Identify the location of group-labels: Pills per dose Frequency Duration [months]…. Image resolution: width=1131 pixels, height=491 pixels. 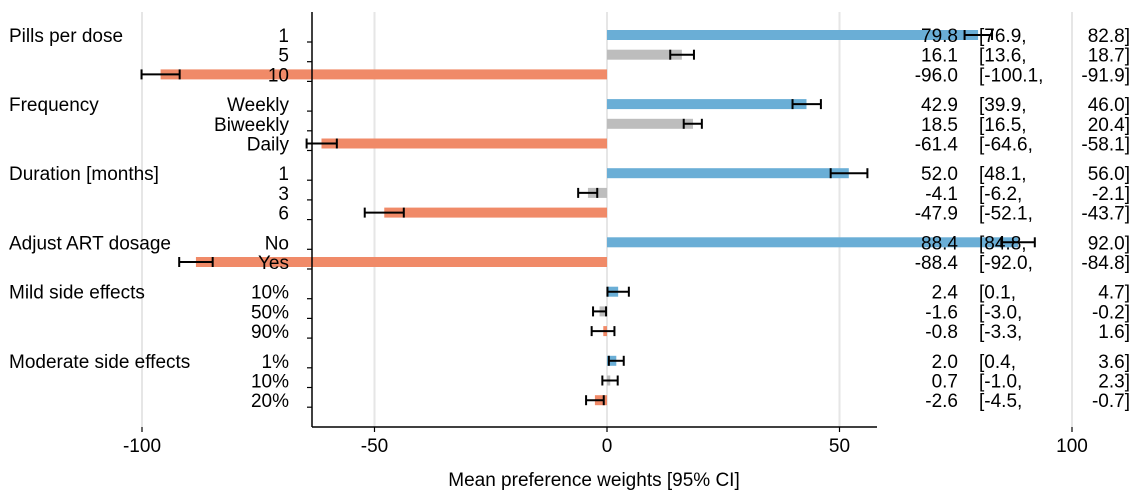
(99, 199).